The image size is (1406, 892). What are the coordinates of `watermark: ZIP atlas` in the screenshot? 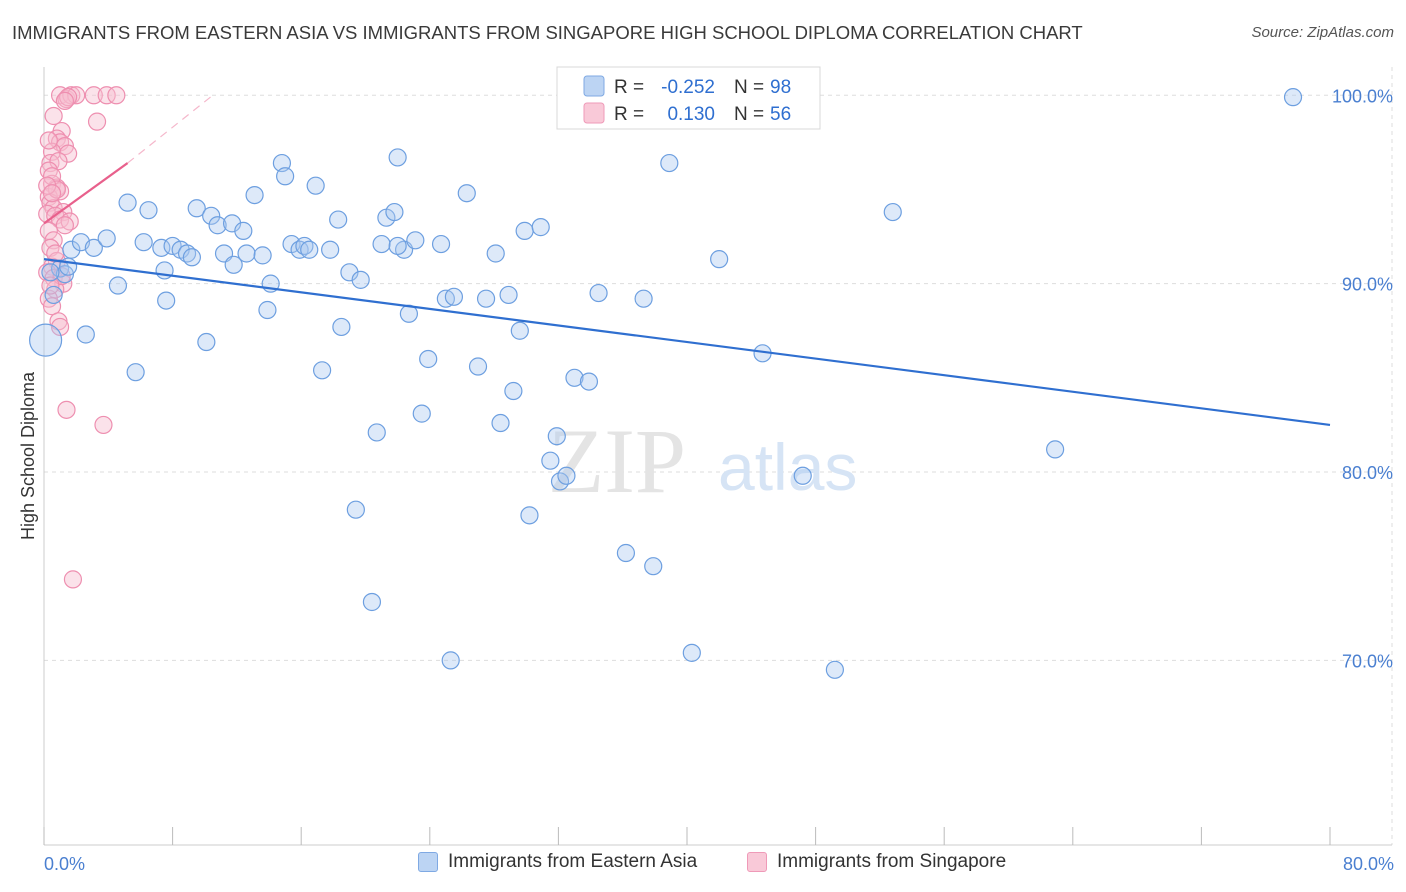 It's located at (702, 461).